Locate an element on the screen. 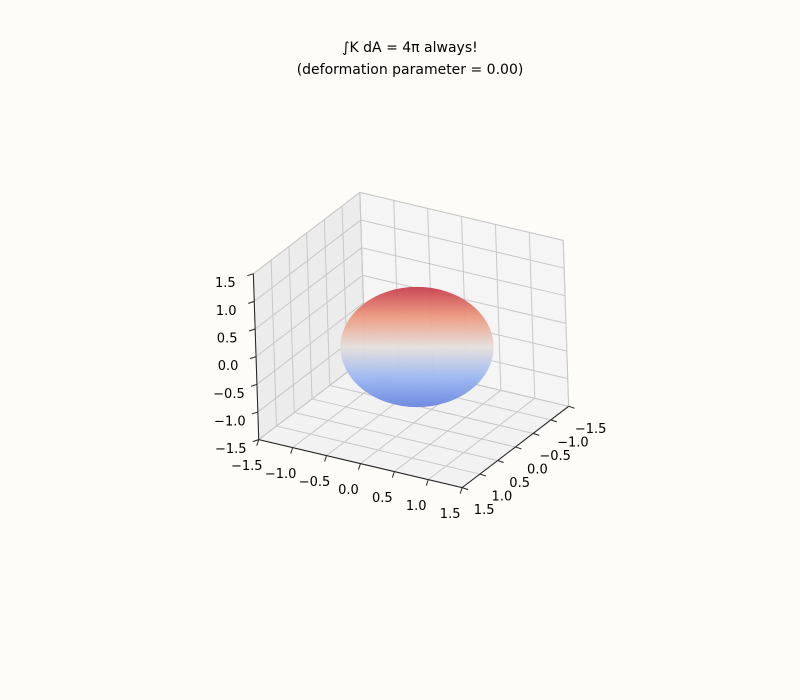  x-tick-label: 0.5 is located at coordinates (382, 498).